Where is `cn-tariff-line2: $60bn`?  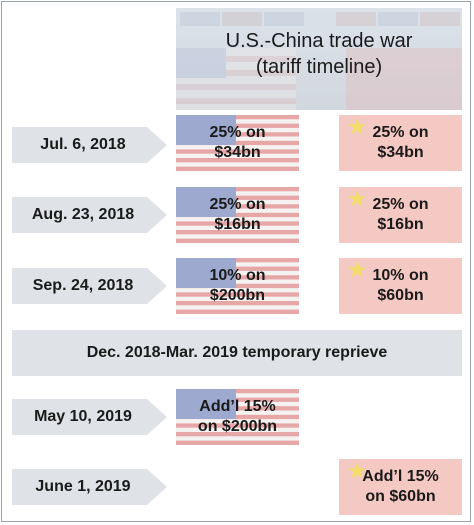 cn-tariff-line2: $60bn is located at coordinates (400, 295).